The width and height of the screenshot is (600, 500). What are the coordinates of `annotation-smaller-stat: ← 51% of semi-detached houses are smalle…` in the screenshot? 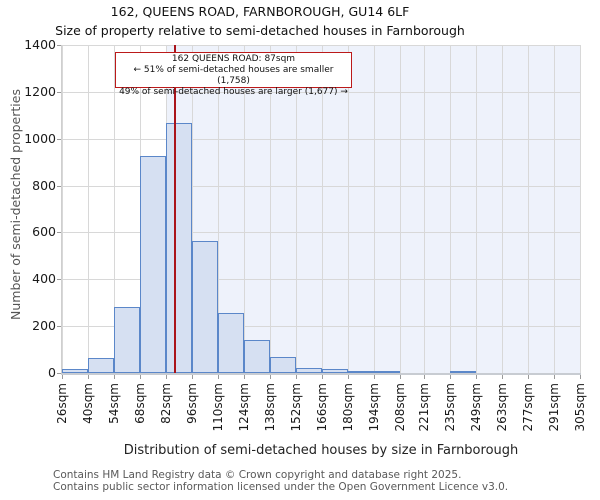 It's located at (233, 75).